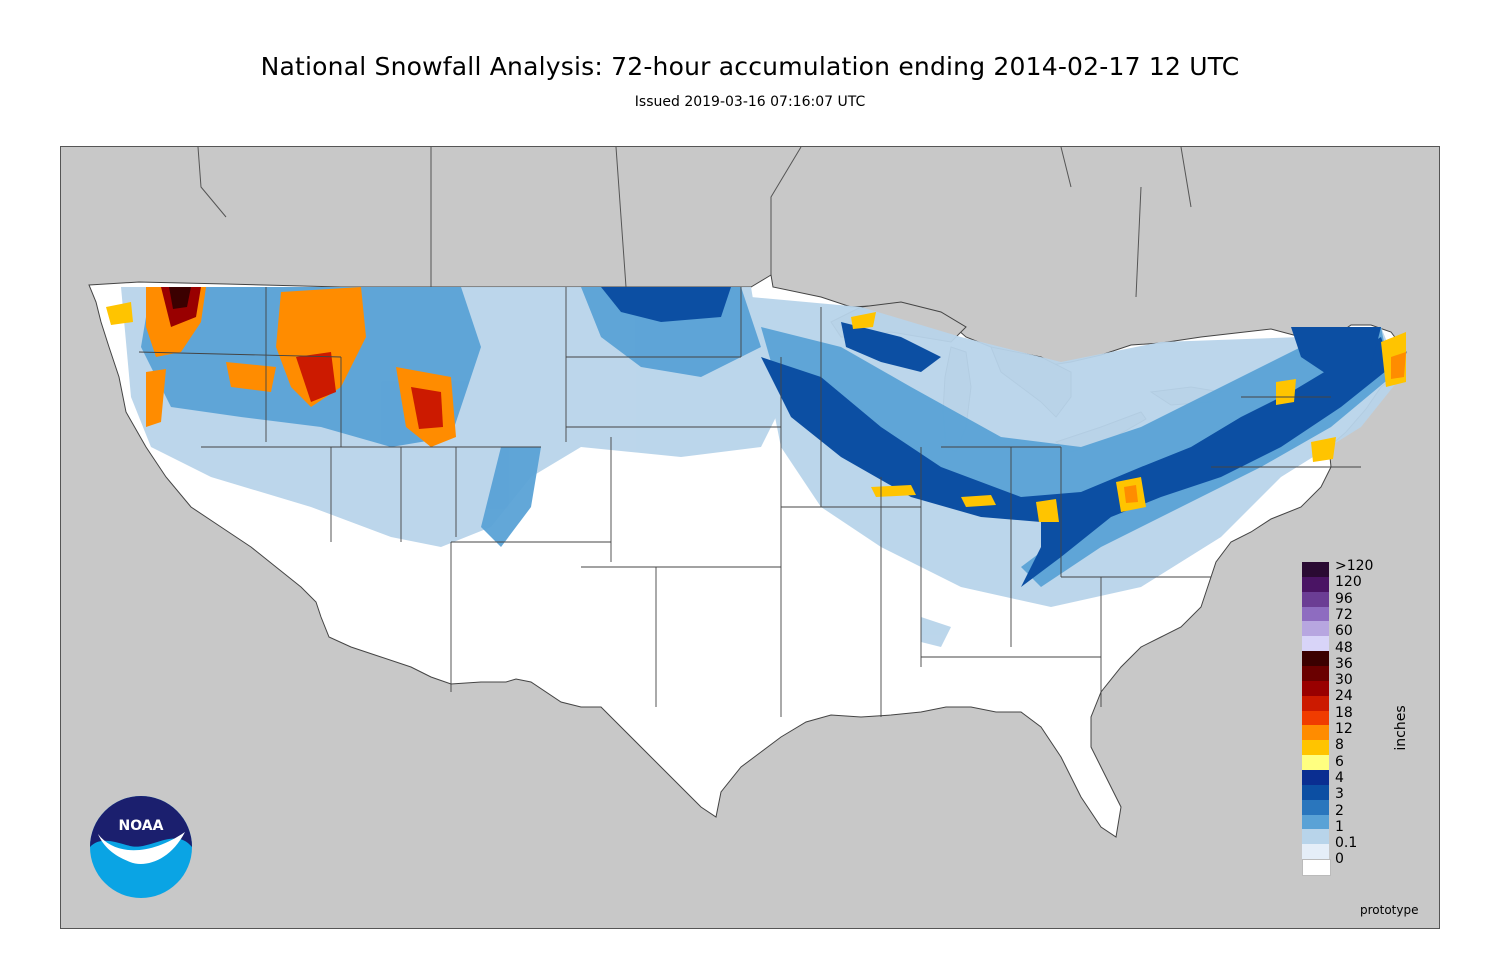 The image size is (1500, 978). What do you see at coordinates (141, 847) in the screenshot?
I see `noaa-logo-icon: NOAA` at bounding box center [141, 847].